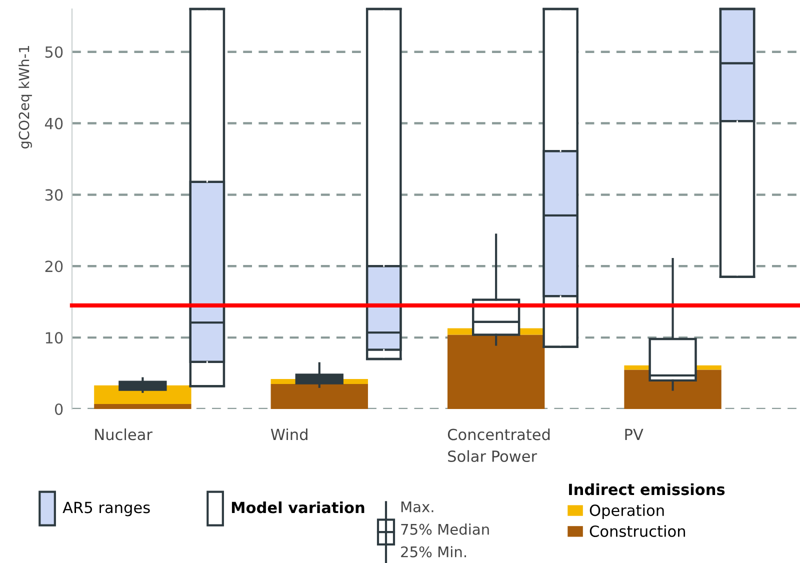 The height and width of the screenshot is (563, 800). I want to click on legend-label: Operation, so click(627, 512).